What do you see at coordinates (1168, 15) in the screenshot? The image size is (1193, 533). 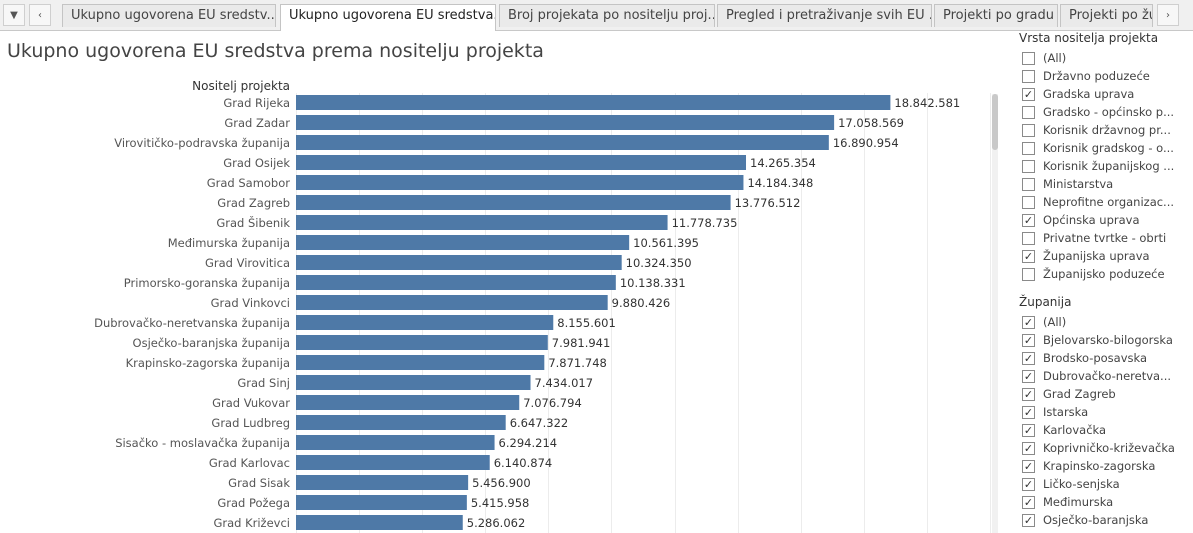 I see `chevron-right-icon: ›` at bounding box center [1168, 15].